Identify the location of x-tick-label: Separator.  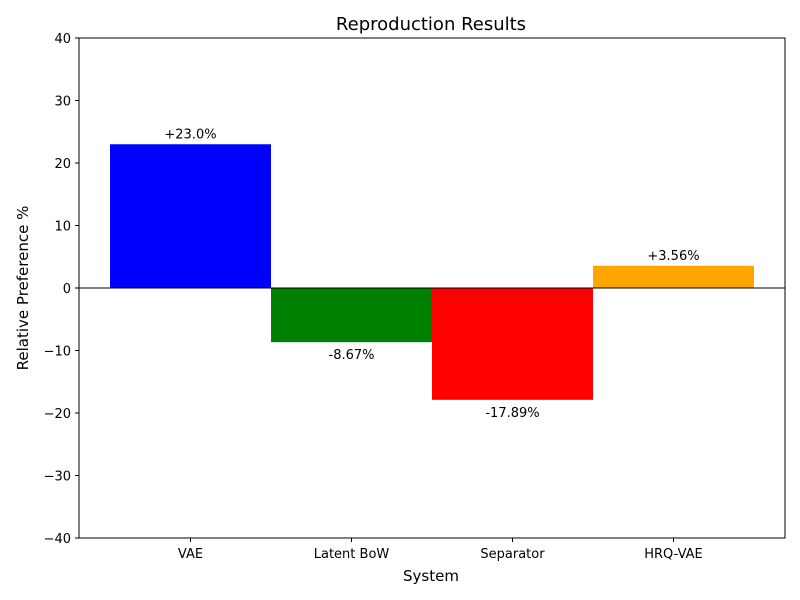
(512, 554).